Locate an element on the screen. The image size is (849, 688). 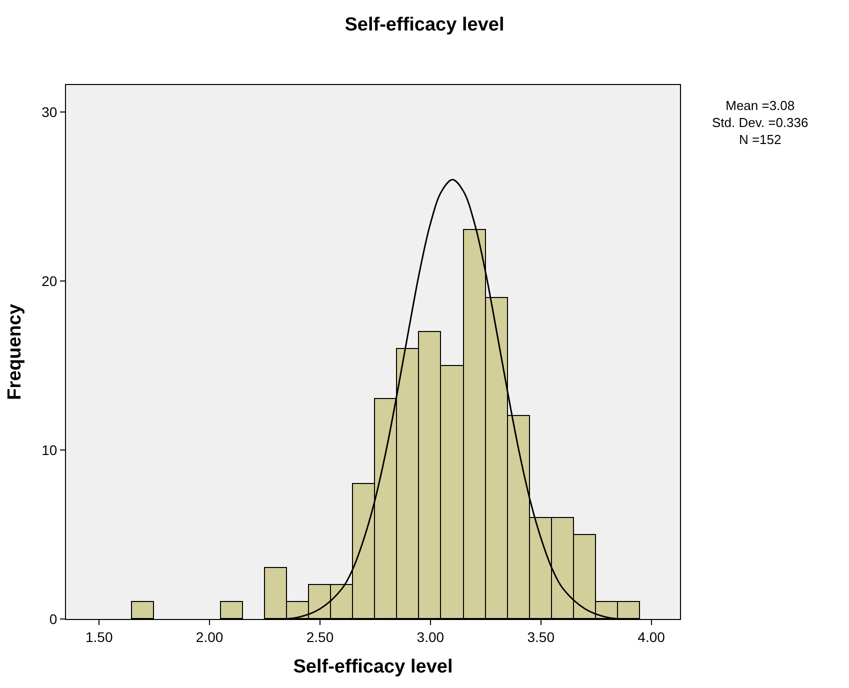
x-axis-title: Self-efficacy level is located at coordinates (373, 667).